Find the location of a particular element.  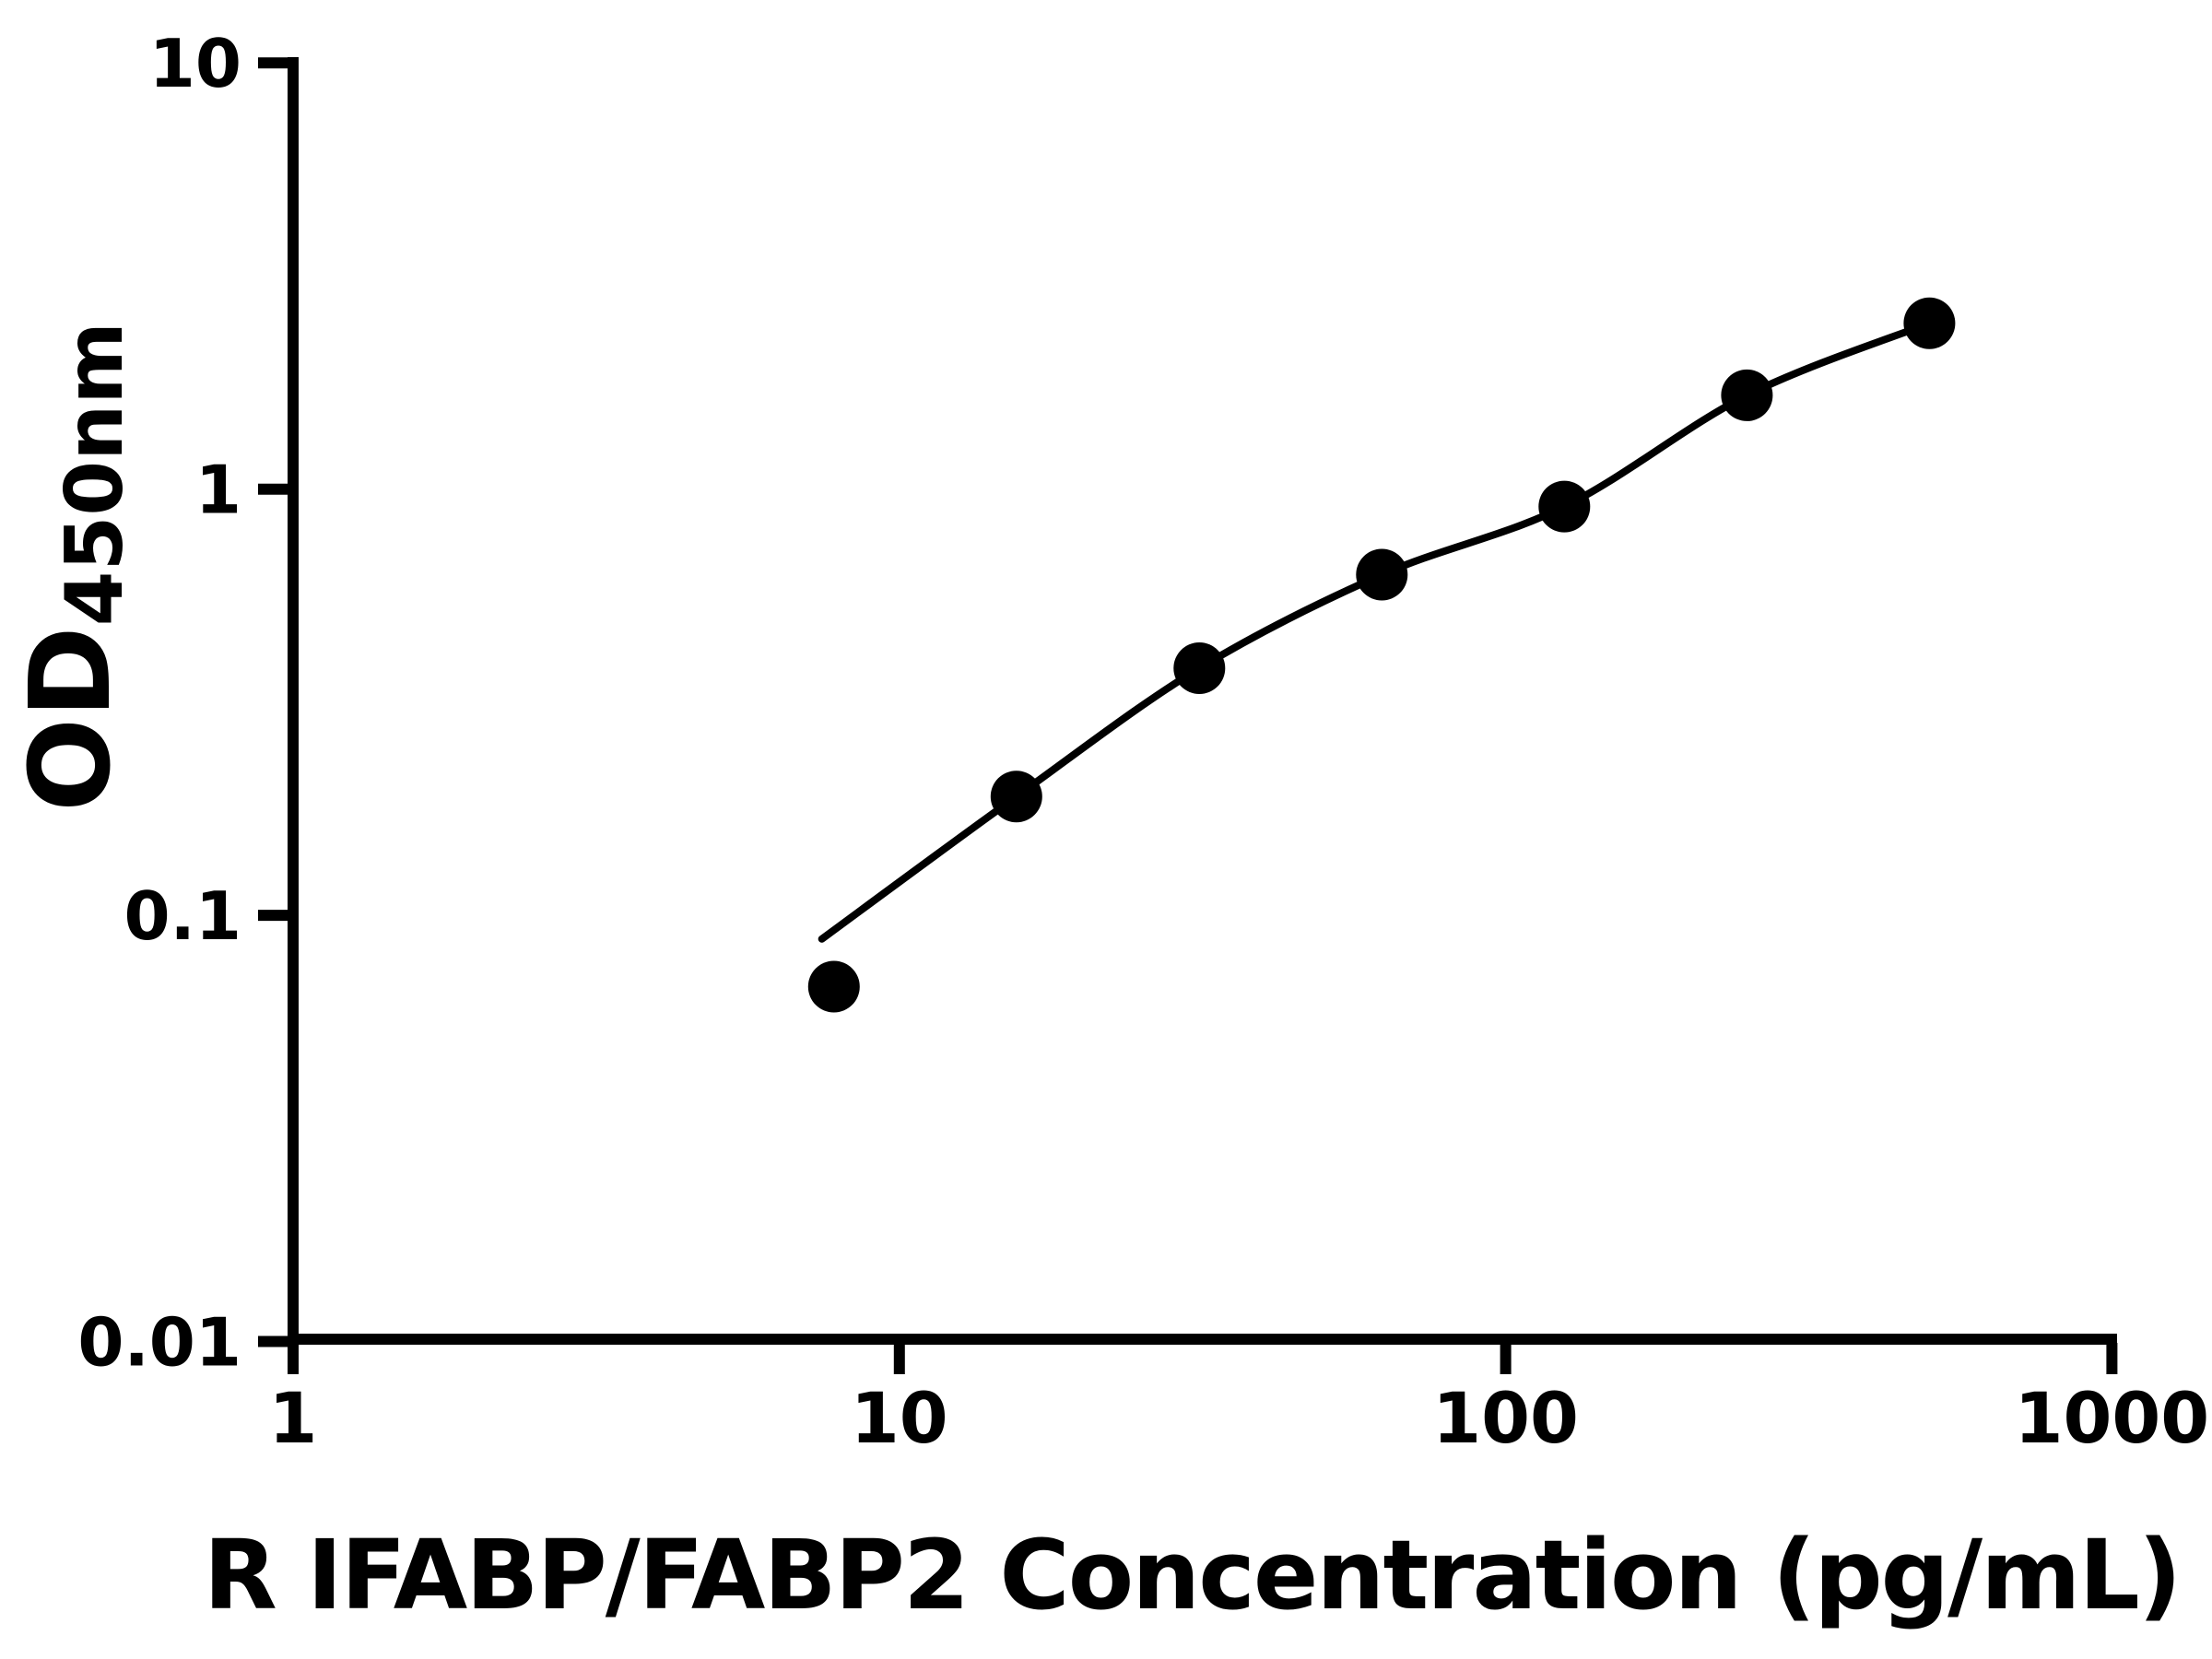

y-tick-label: 0.01 is located at coordinates (159, 1342).